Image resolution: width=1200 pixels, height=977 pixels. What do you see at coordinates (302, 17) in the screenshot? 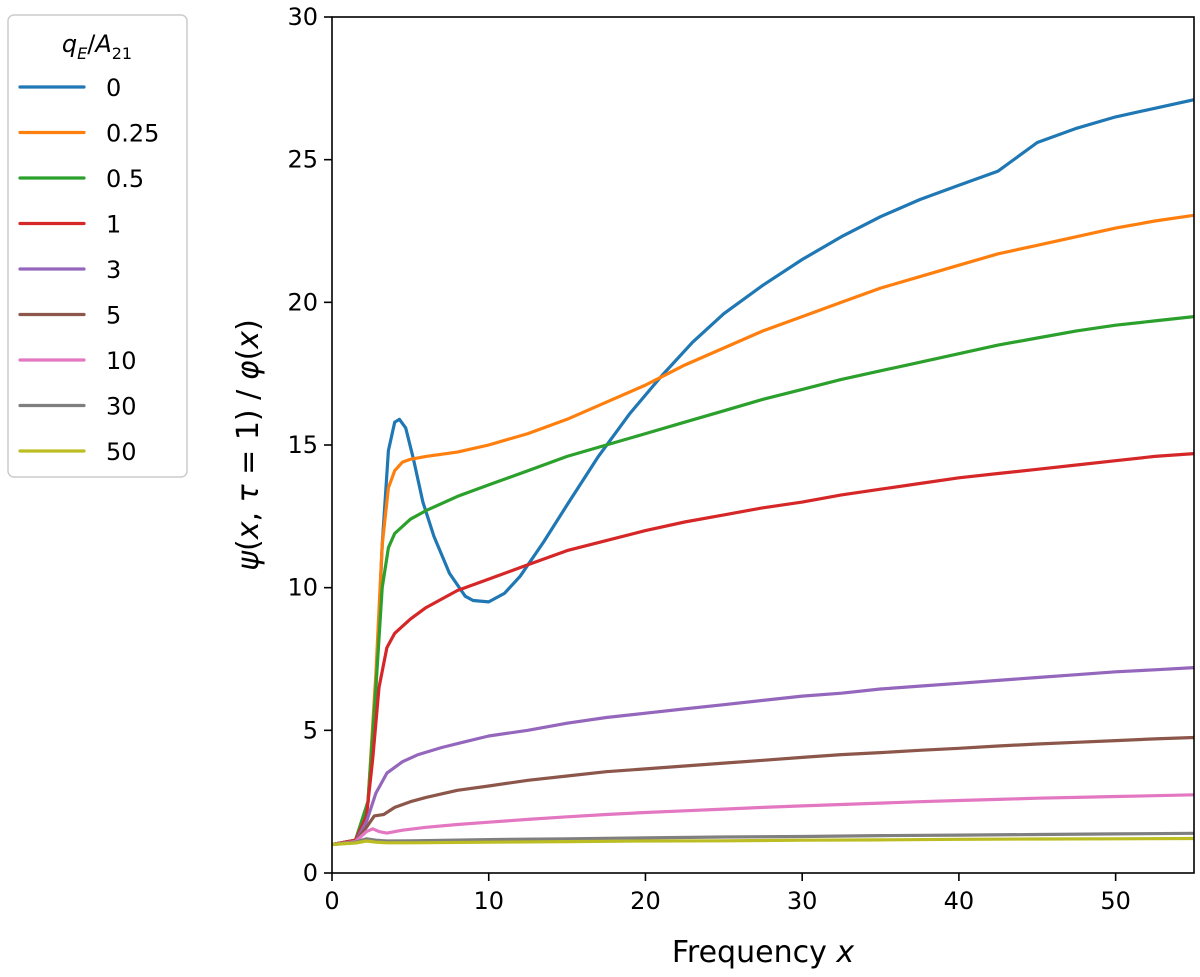
I see `y-tick-label: 30` at bounding box center [302, 17].